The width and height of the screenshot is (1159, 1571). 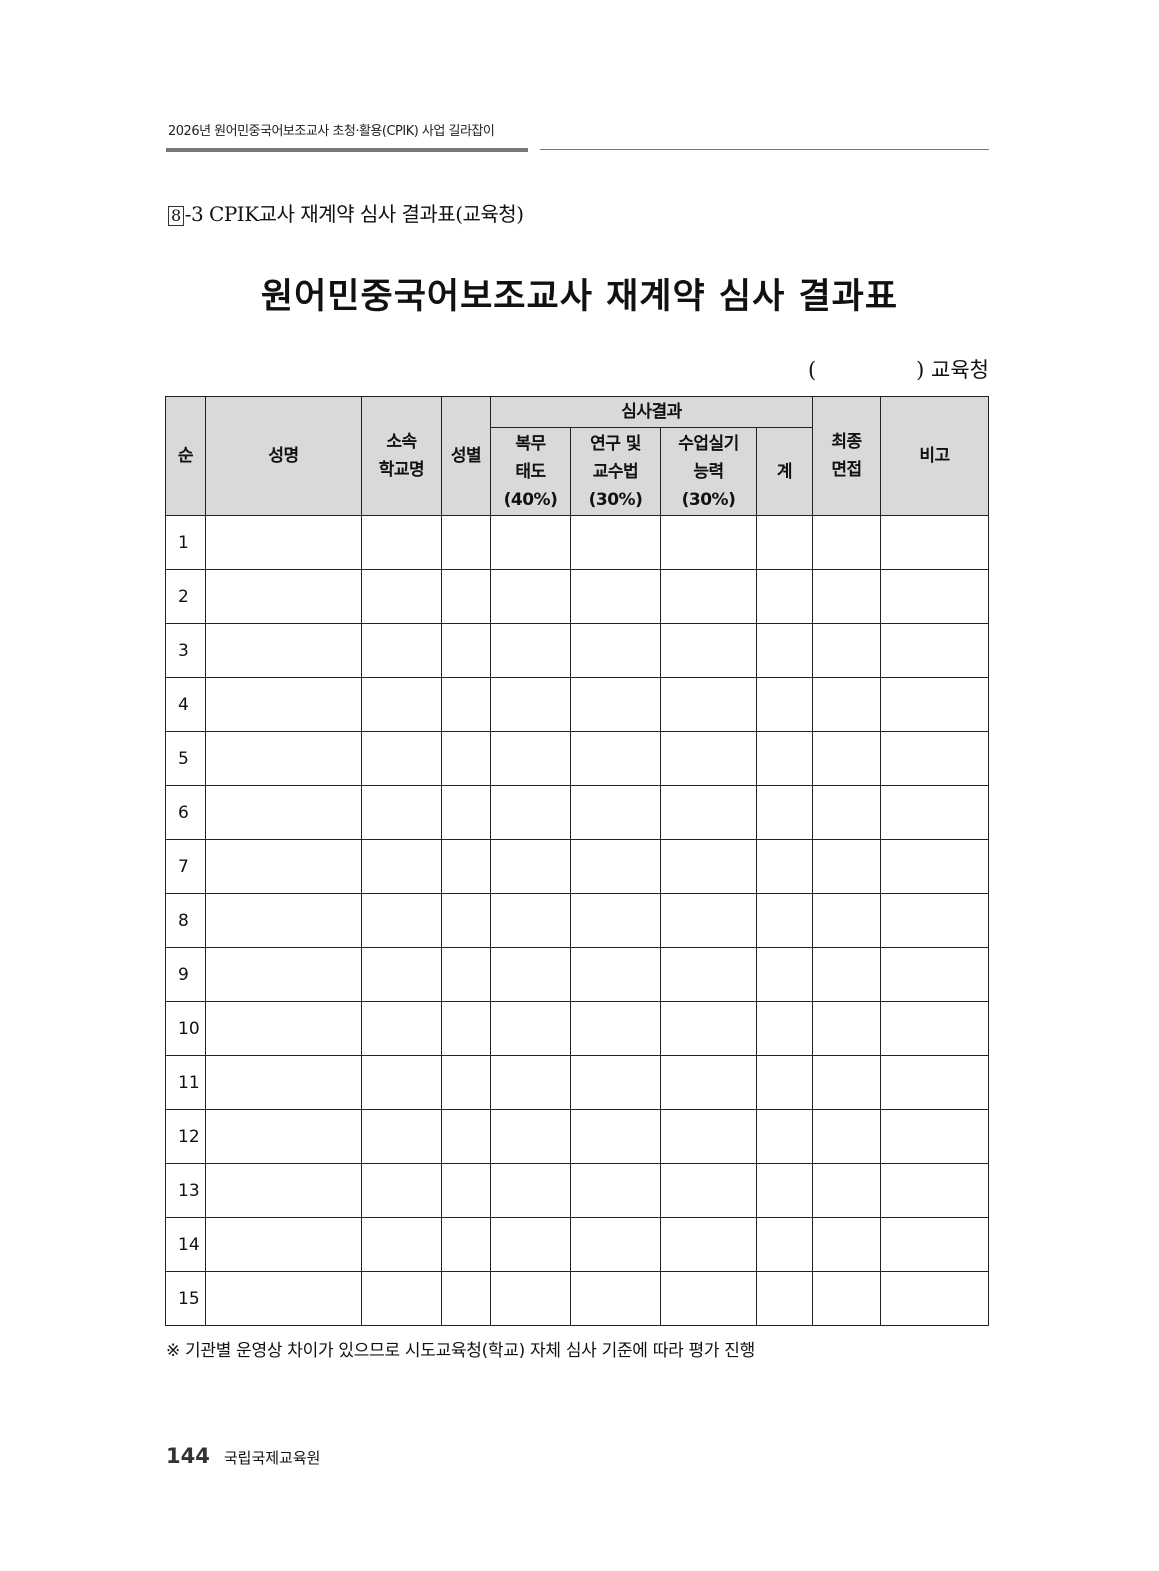 I want to click on table-row: 4, so click(x=577, y=704).